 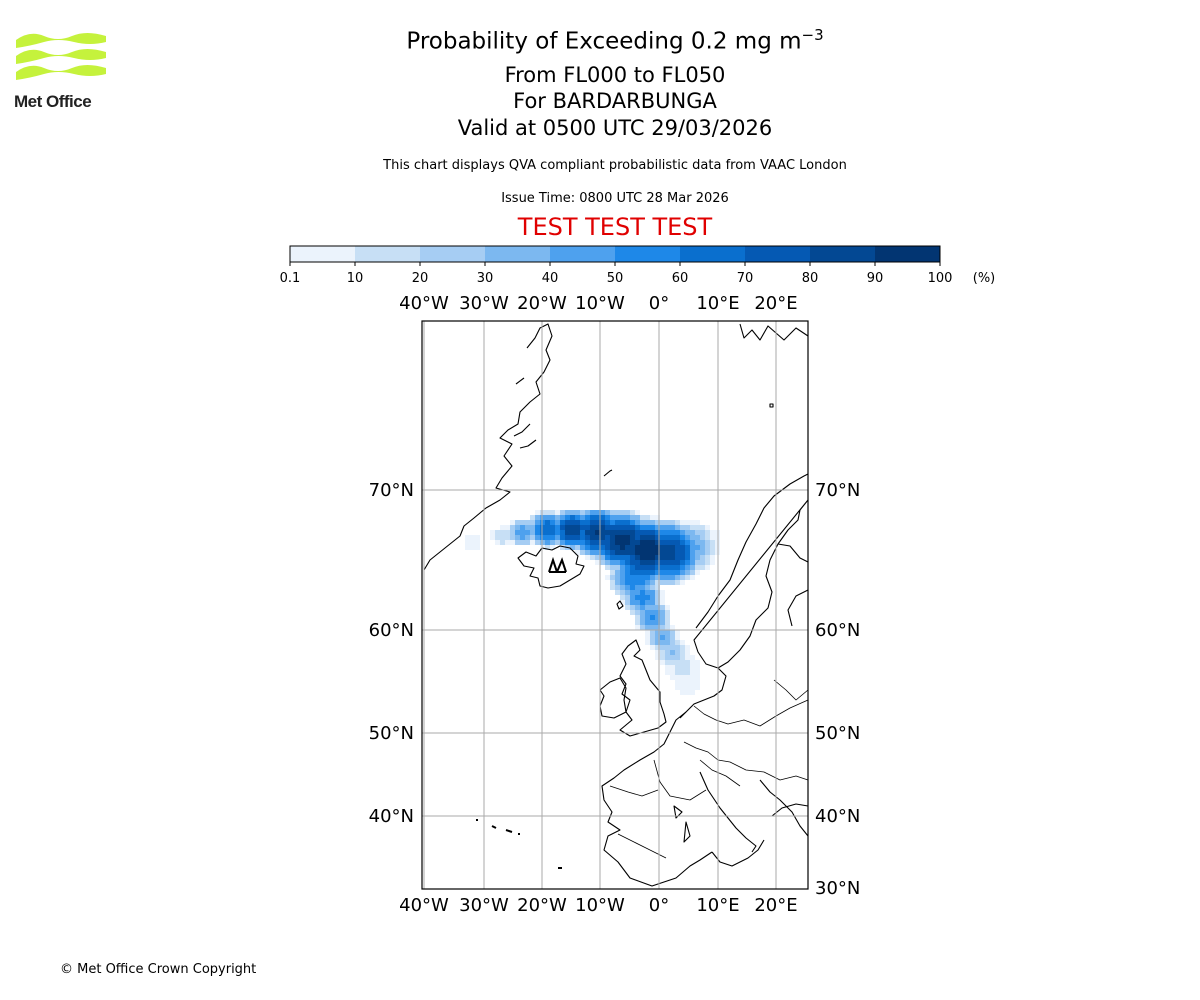 What do you see at coordinates (600, 905) in the screenshot?
I see `bottom-longitude-label: 10°W` at bounding box center [600, 905].